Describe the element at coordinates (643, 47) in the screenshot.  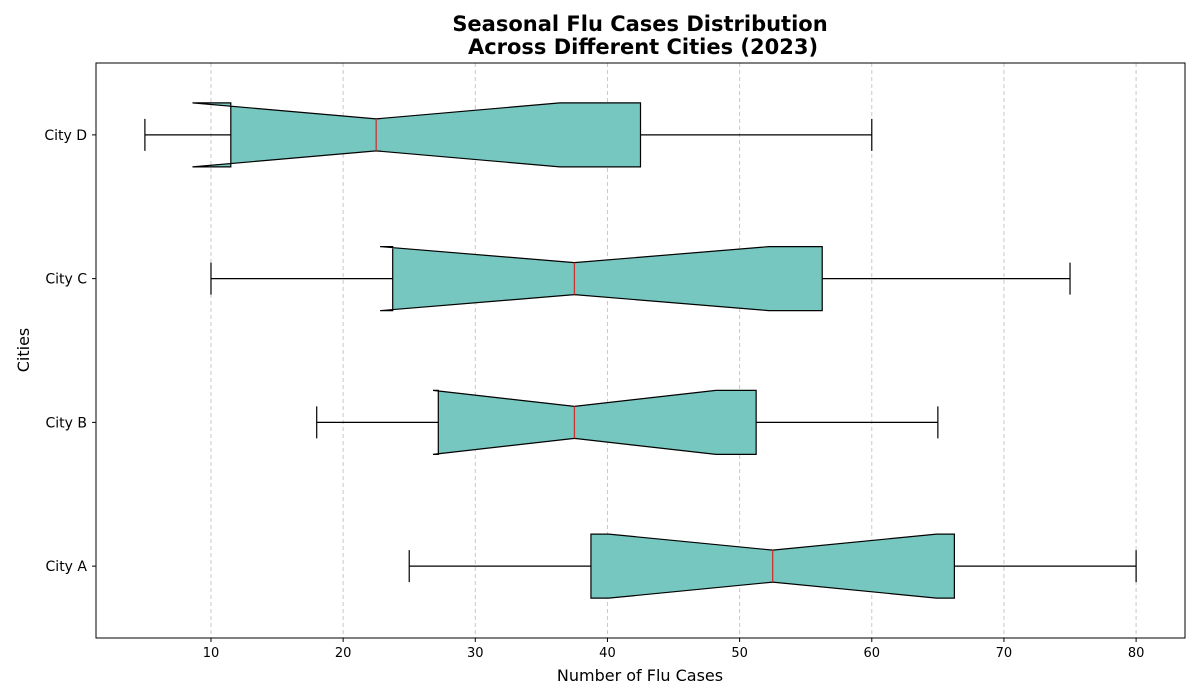
I see `chart-title-line-2: Across Different Cities (2023)` at that location.